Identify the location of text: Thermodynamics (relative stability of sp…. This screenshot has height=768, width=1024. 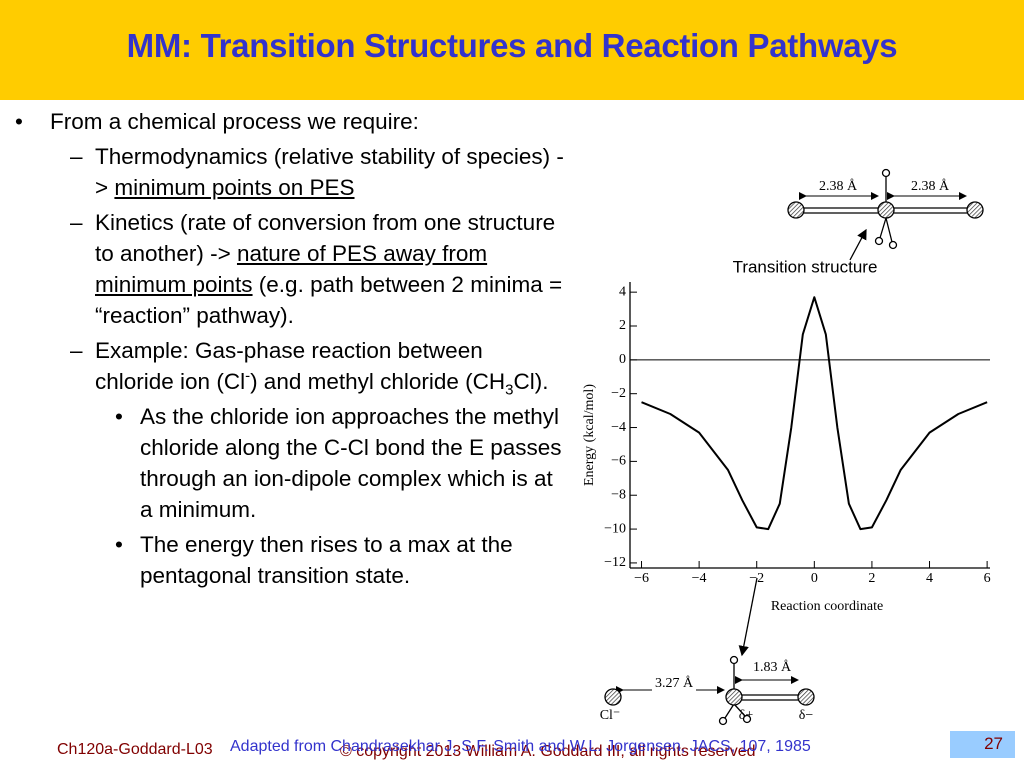
(329, 172).